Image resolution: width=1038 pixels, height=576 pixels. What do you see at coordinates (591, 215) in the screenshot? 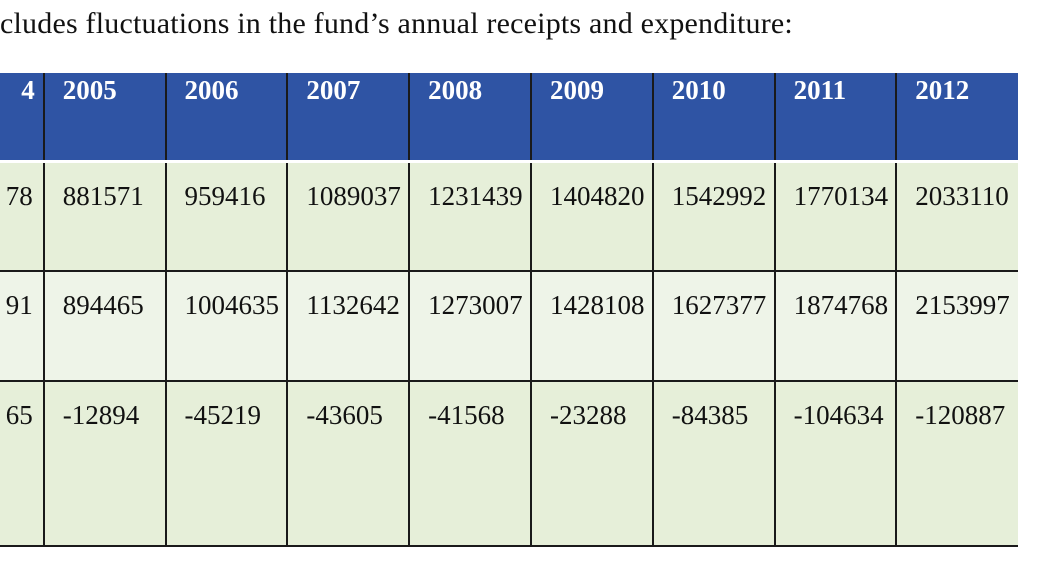
I see `table-cell: 1404820` at bounding box center [591, 215].